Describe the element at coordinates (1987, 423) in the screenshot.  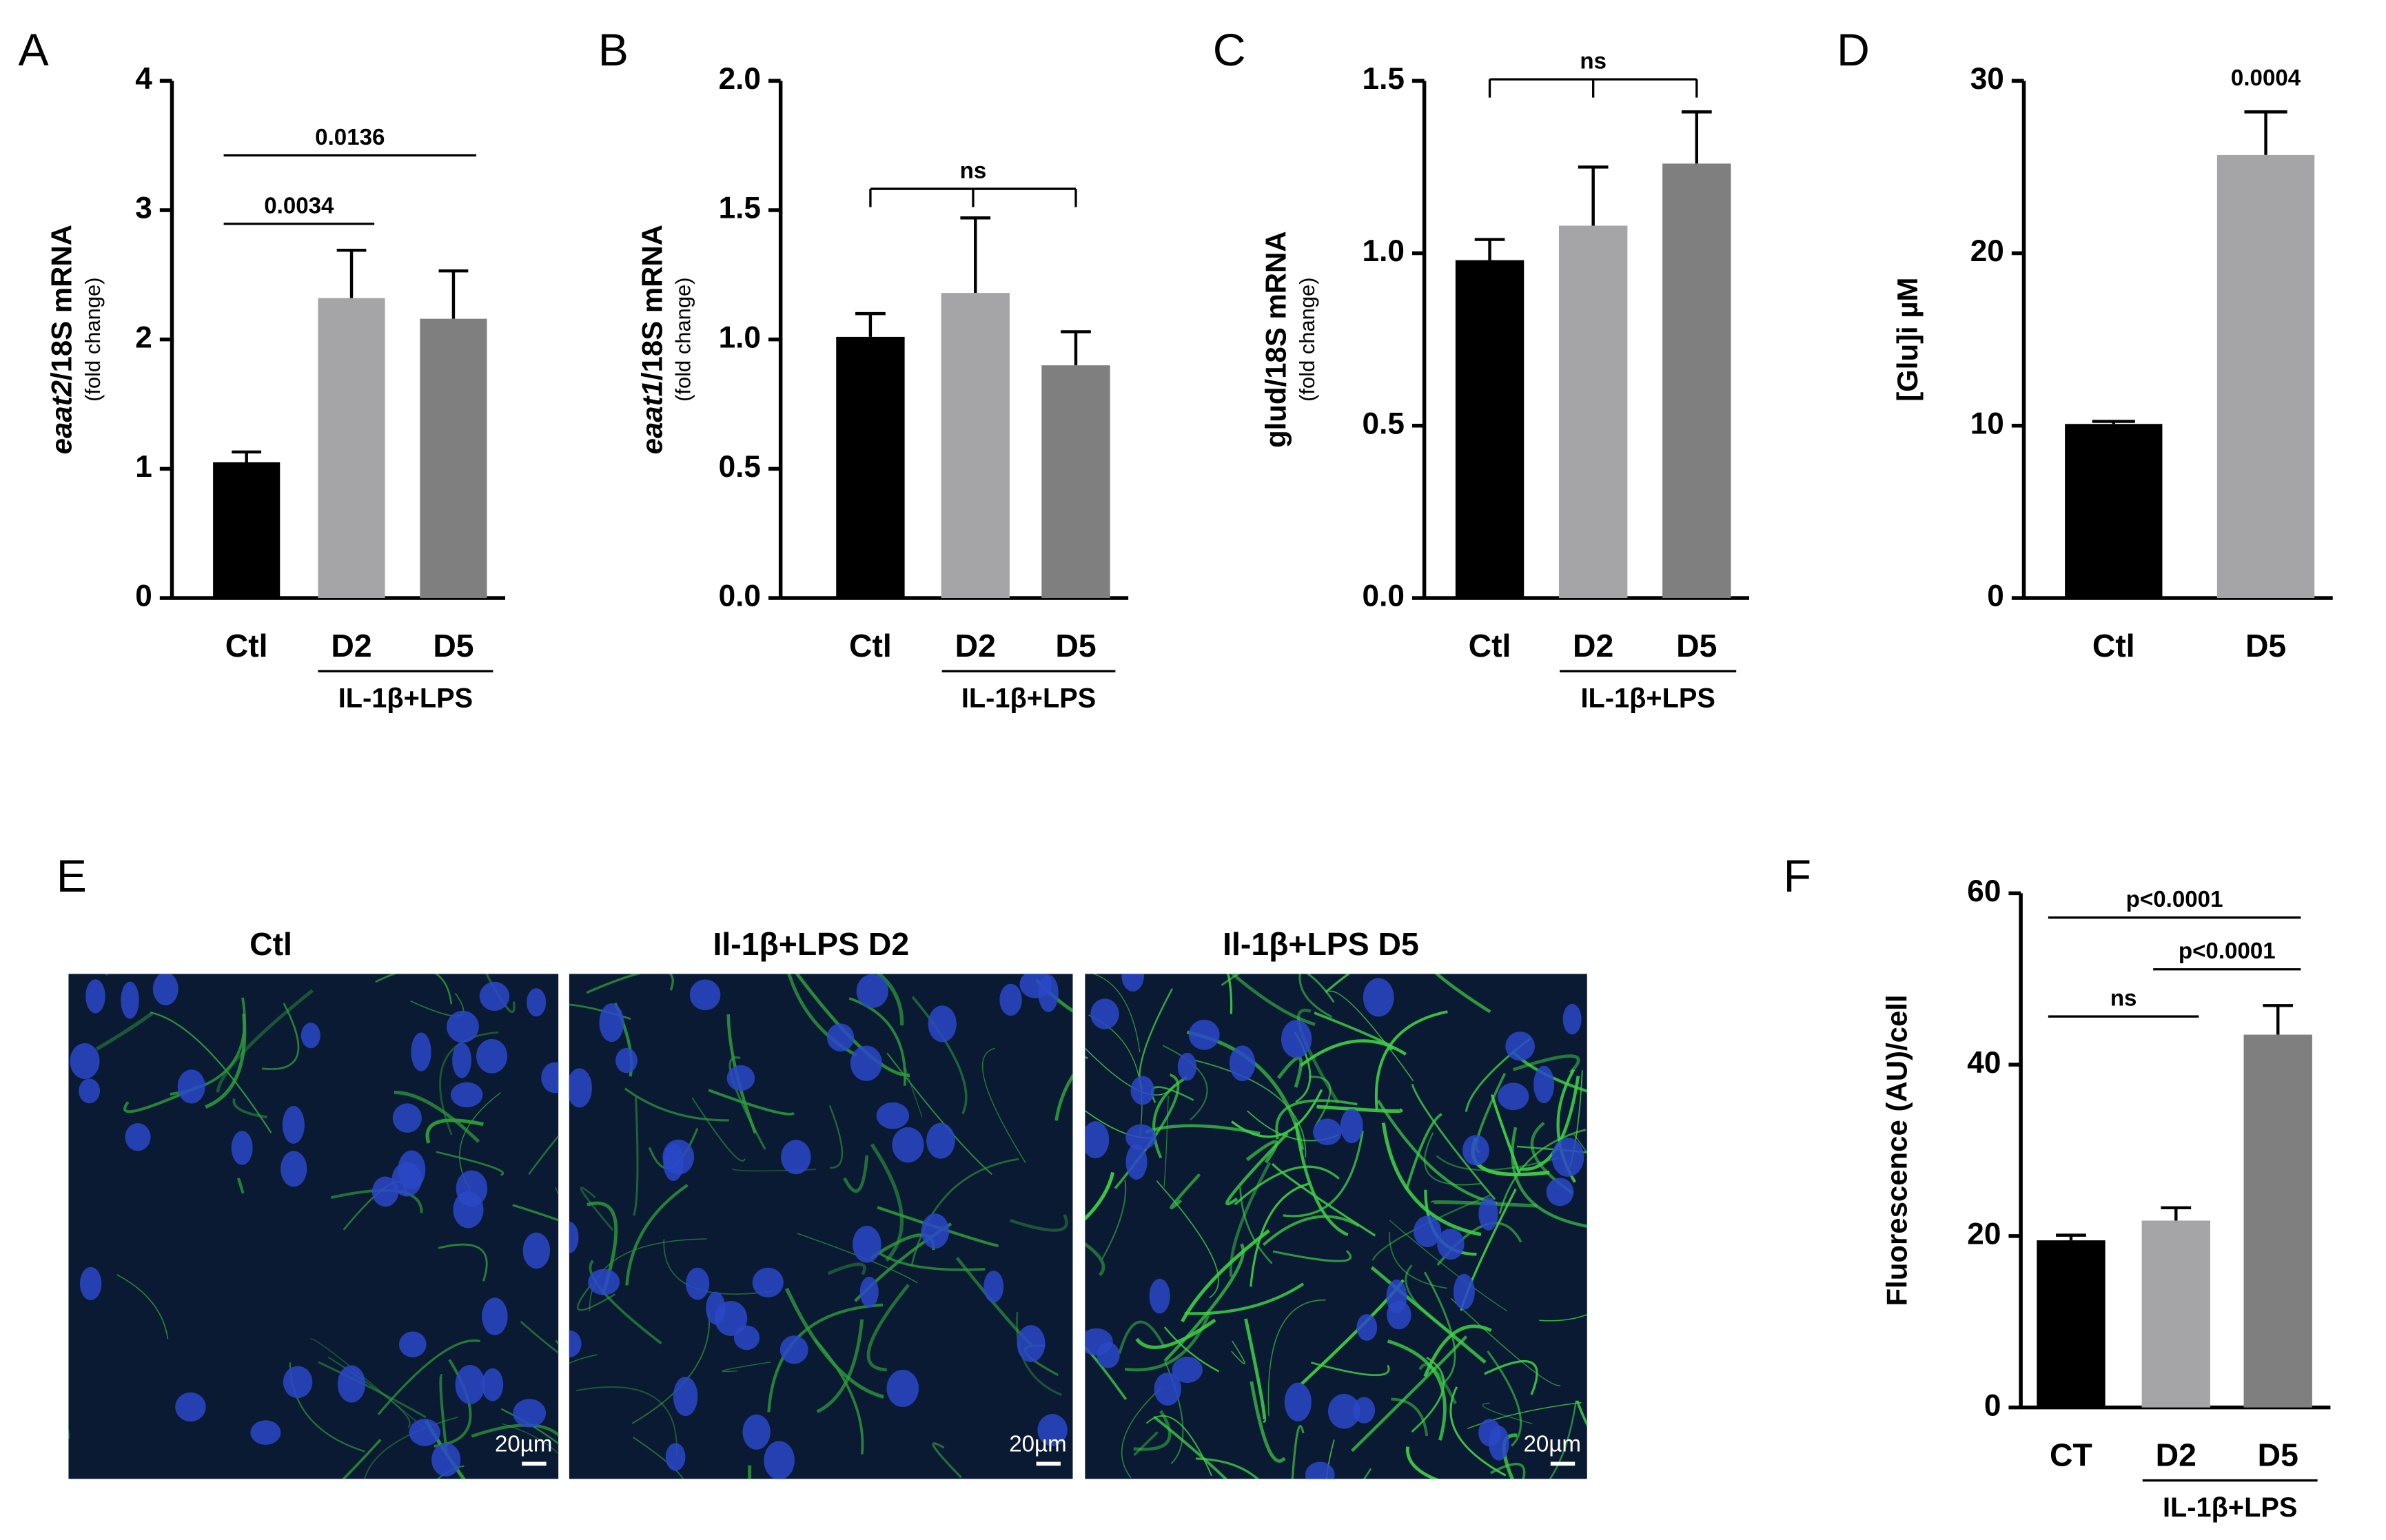
I see `y-tick-label: 10` at that location.